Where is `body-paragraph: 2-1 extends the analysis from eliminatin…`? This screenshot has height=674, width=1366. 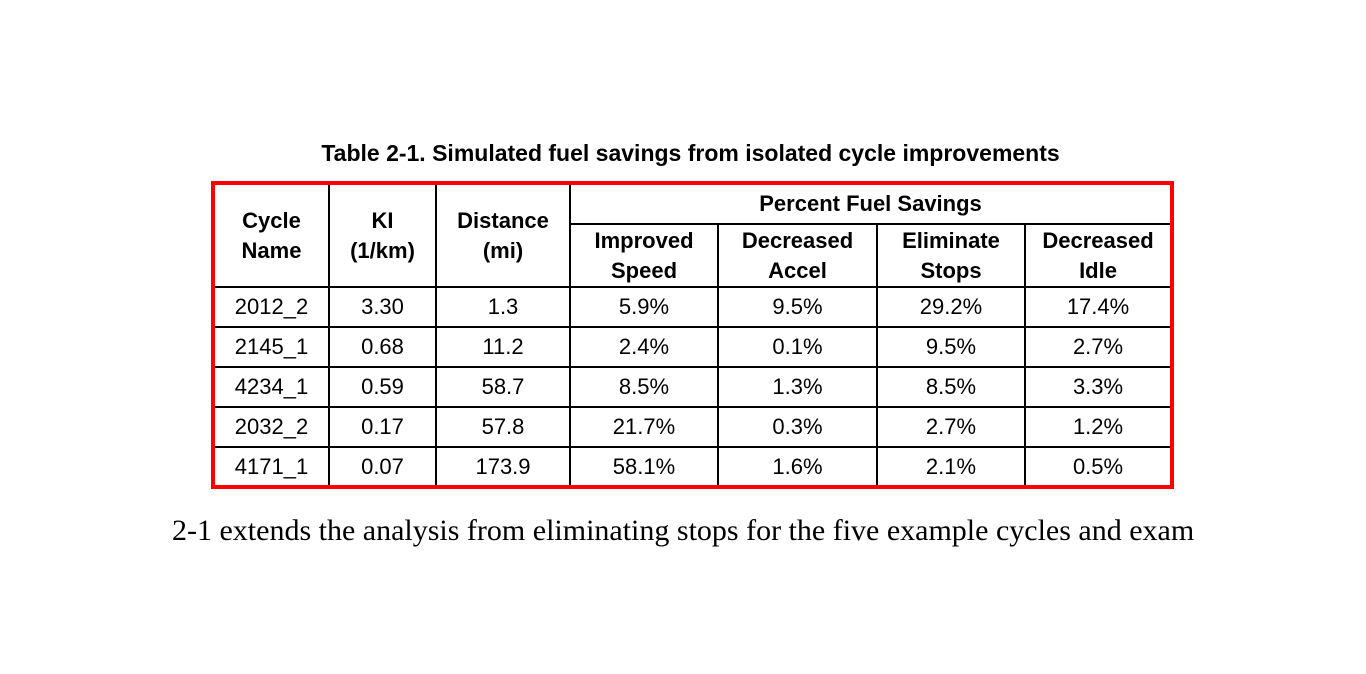
body-paragraph: 2-1 extends the analysis from eliminatin… is located at coordinates (683, 530).